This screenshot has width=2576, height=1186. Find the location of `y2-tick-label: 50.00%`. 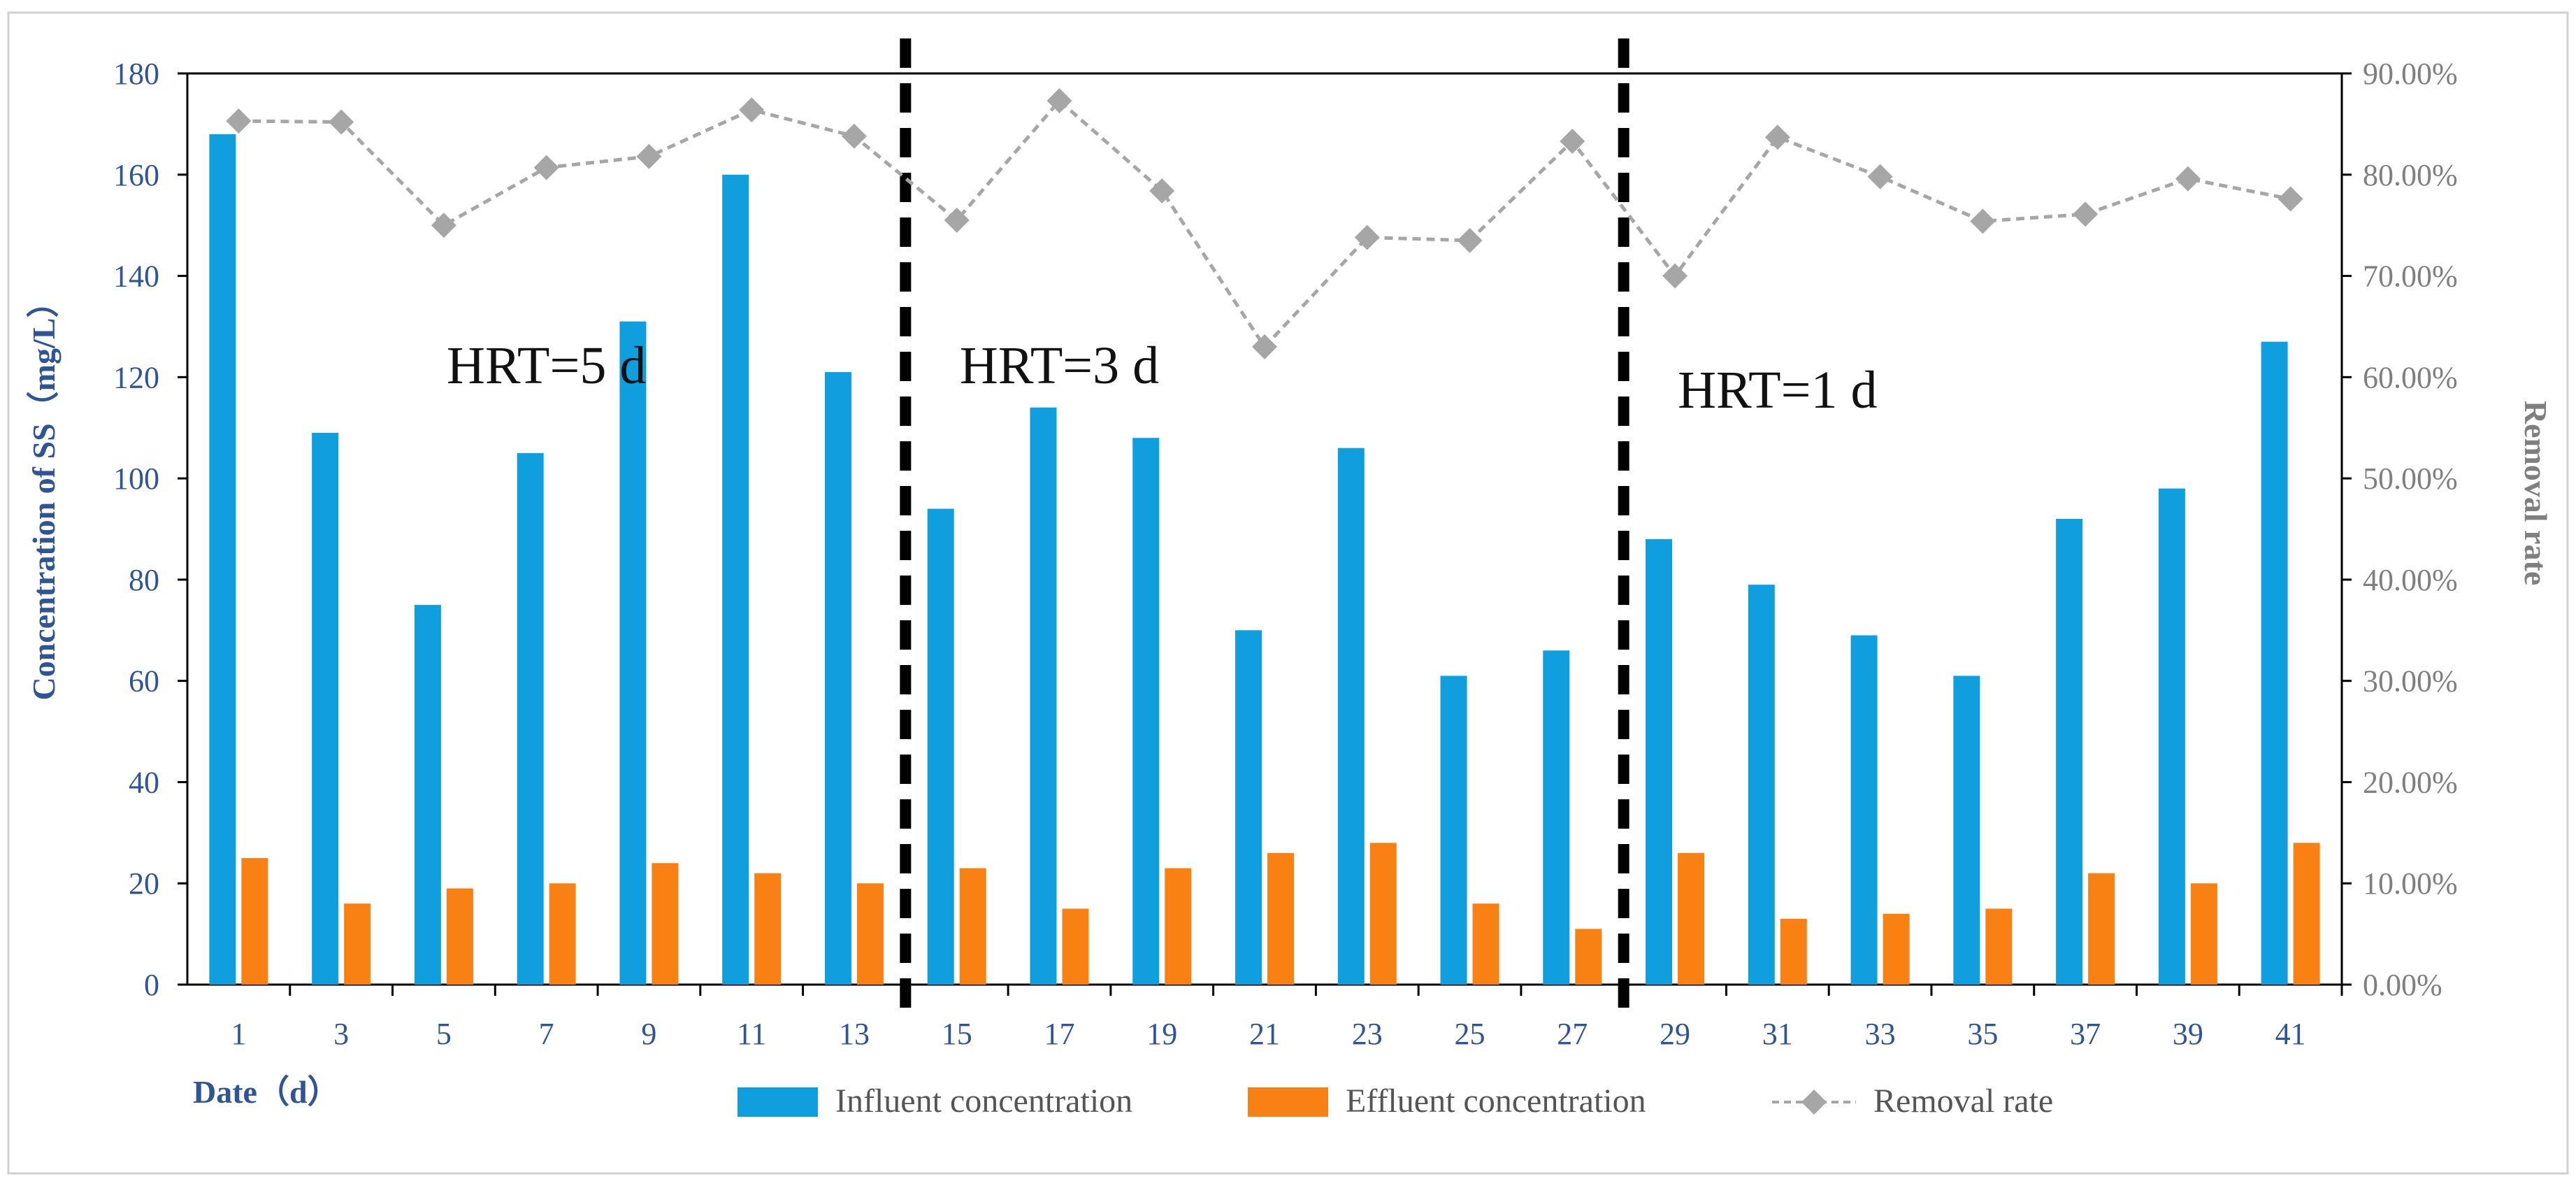

y2-tick-label: 50.00% is located at coordinates (2410, 479).